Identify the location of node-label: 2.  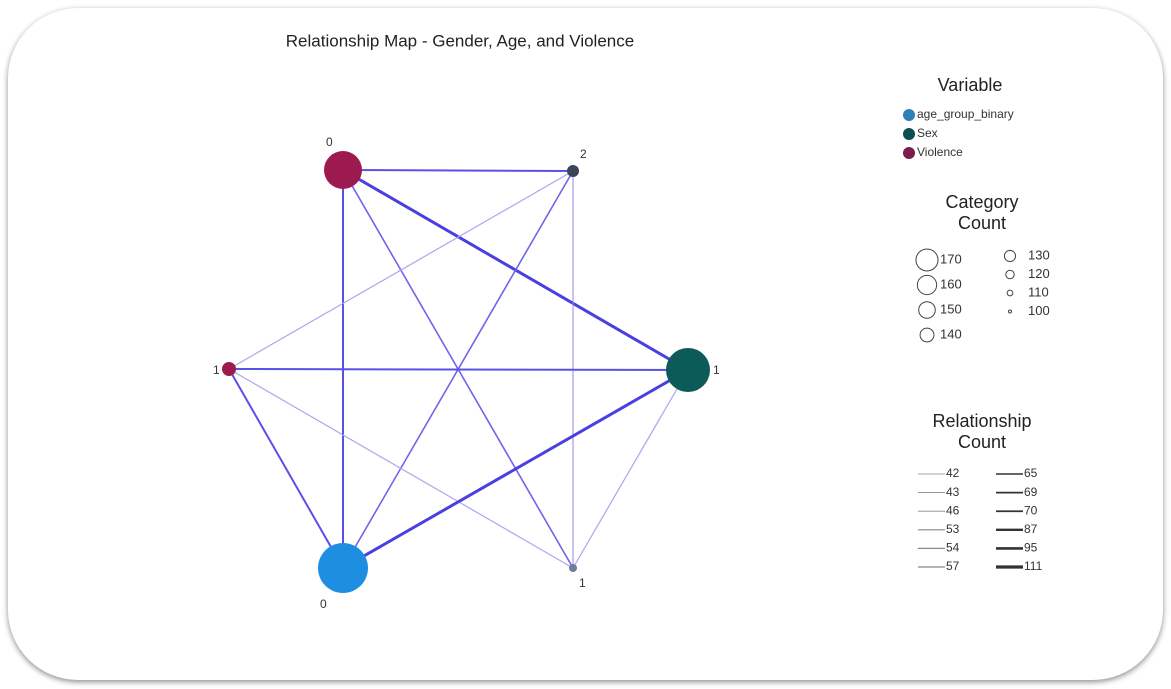
(583, 154).